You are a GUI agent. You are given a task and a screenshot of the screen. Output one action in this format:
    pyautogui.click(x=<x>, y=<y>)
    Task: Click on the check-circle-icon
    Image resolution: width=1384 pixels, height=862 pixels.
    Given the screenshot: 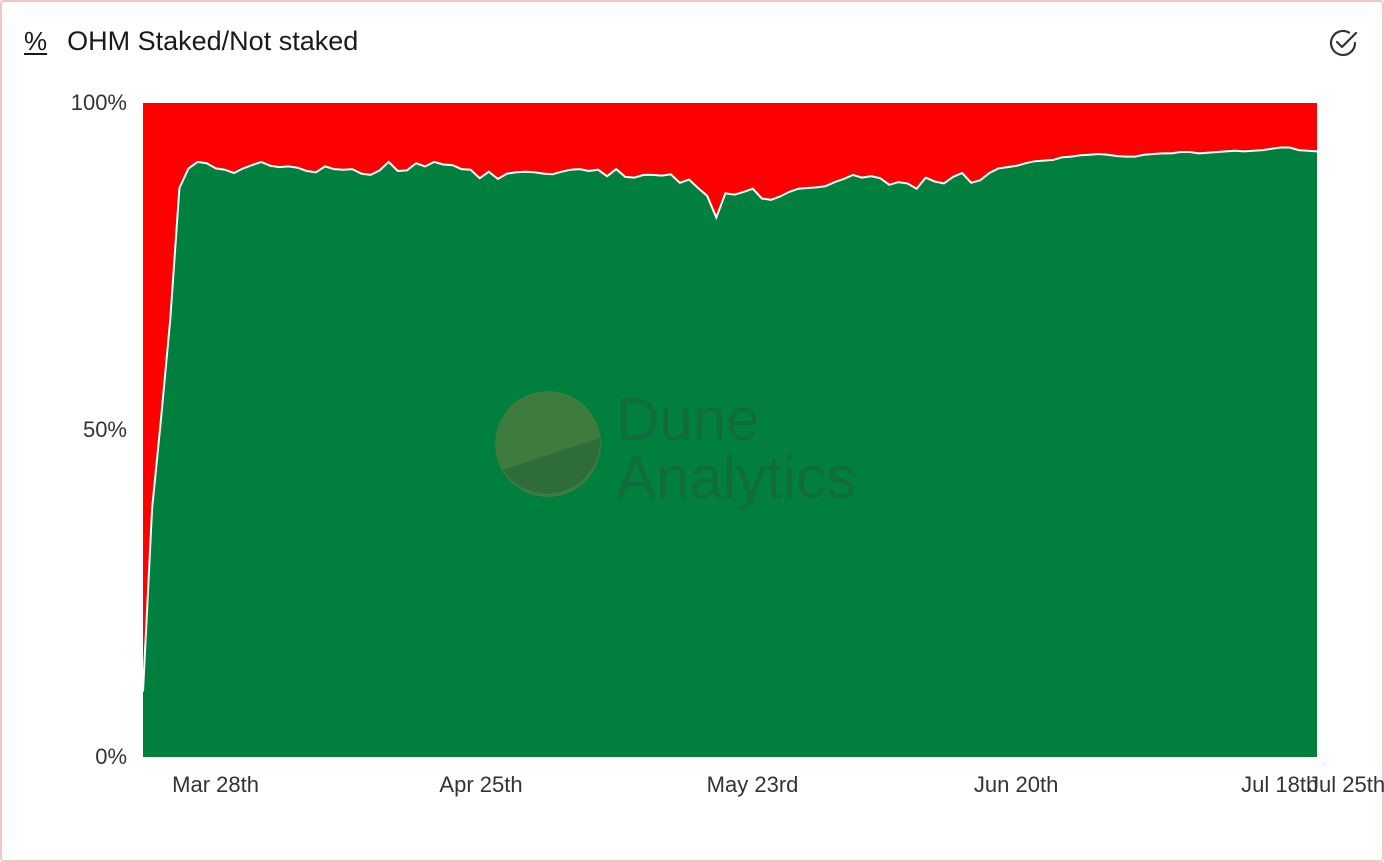 What is the action you would take?
    pyautogui.click(x=1343, y=43)
    